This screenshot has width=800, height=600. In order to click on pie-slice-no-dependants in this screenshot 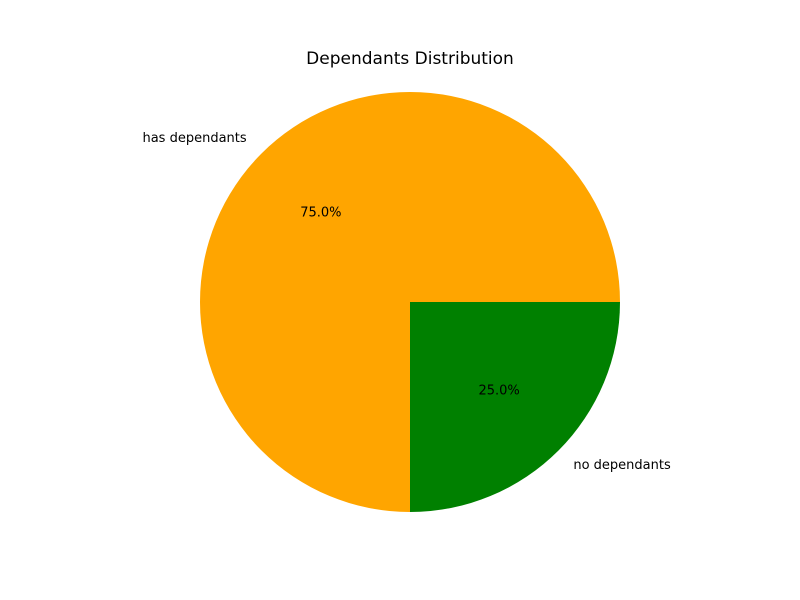, I will do `click(515, 407)`.